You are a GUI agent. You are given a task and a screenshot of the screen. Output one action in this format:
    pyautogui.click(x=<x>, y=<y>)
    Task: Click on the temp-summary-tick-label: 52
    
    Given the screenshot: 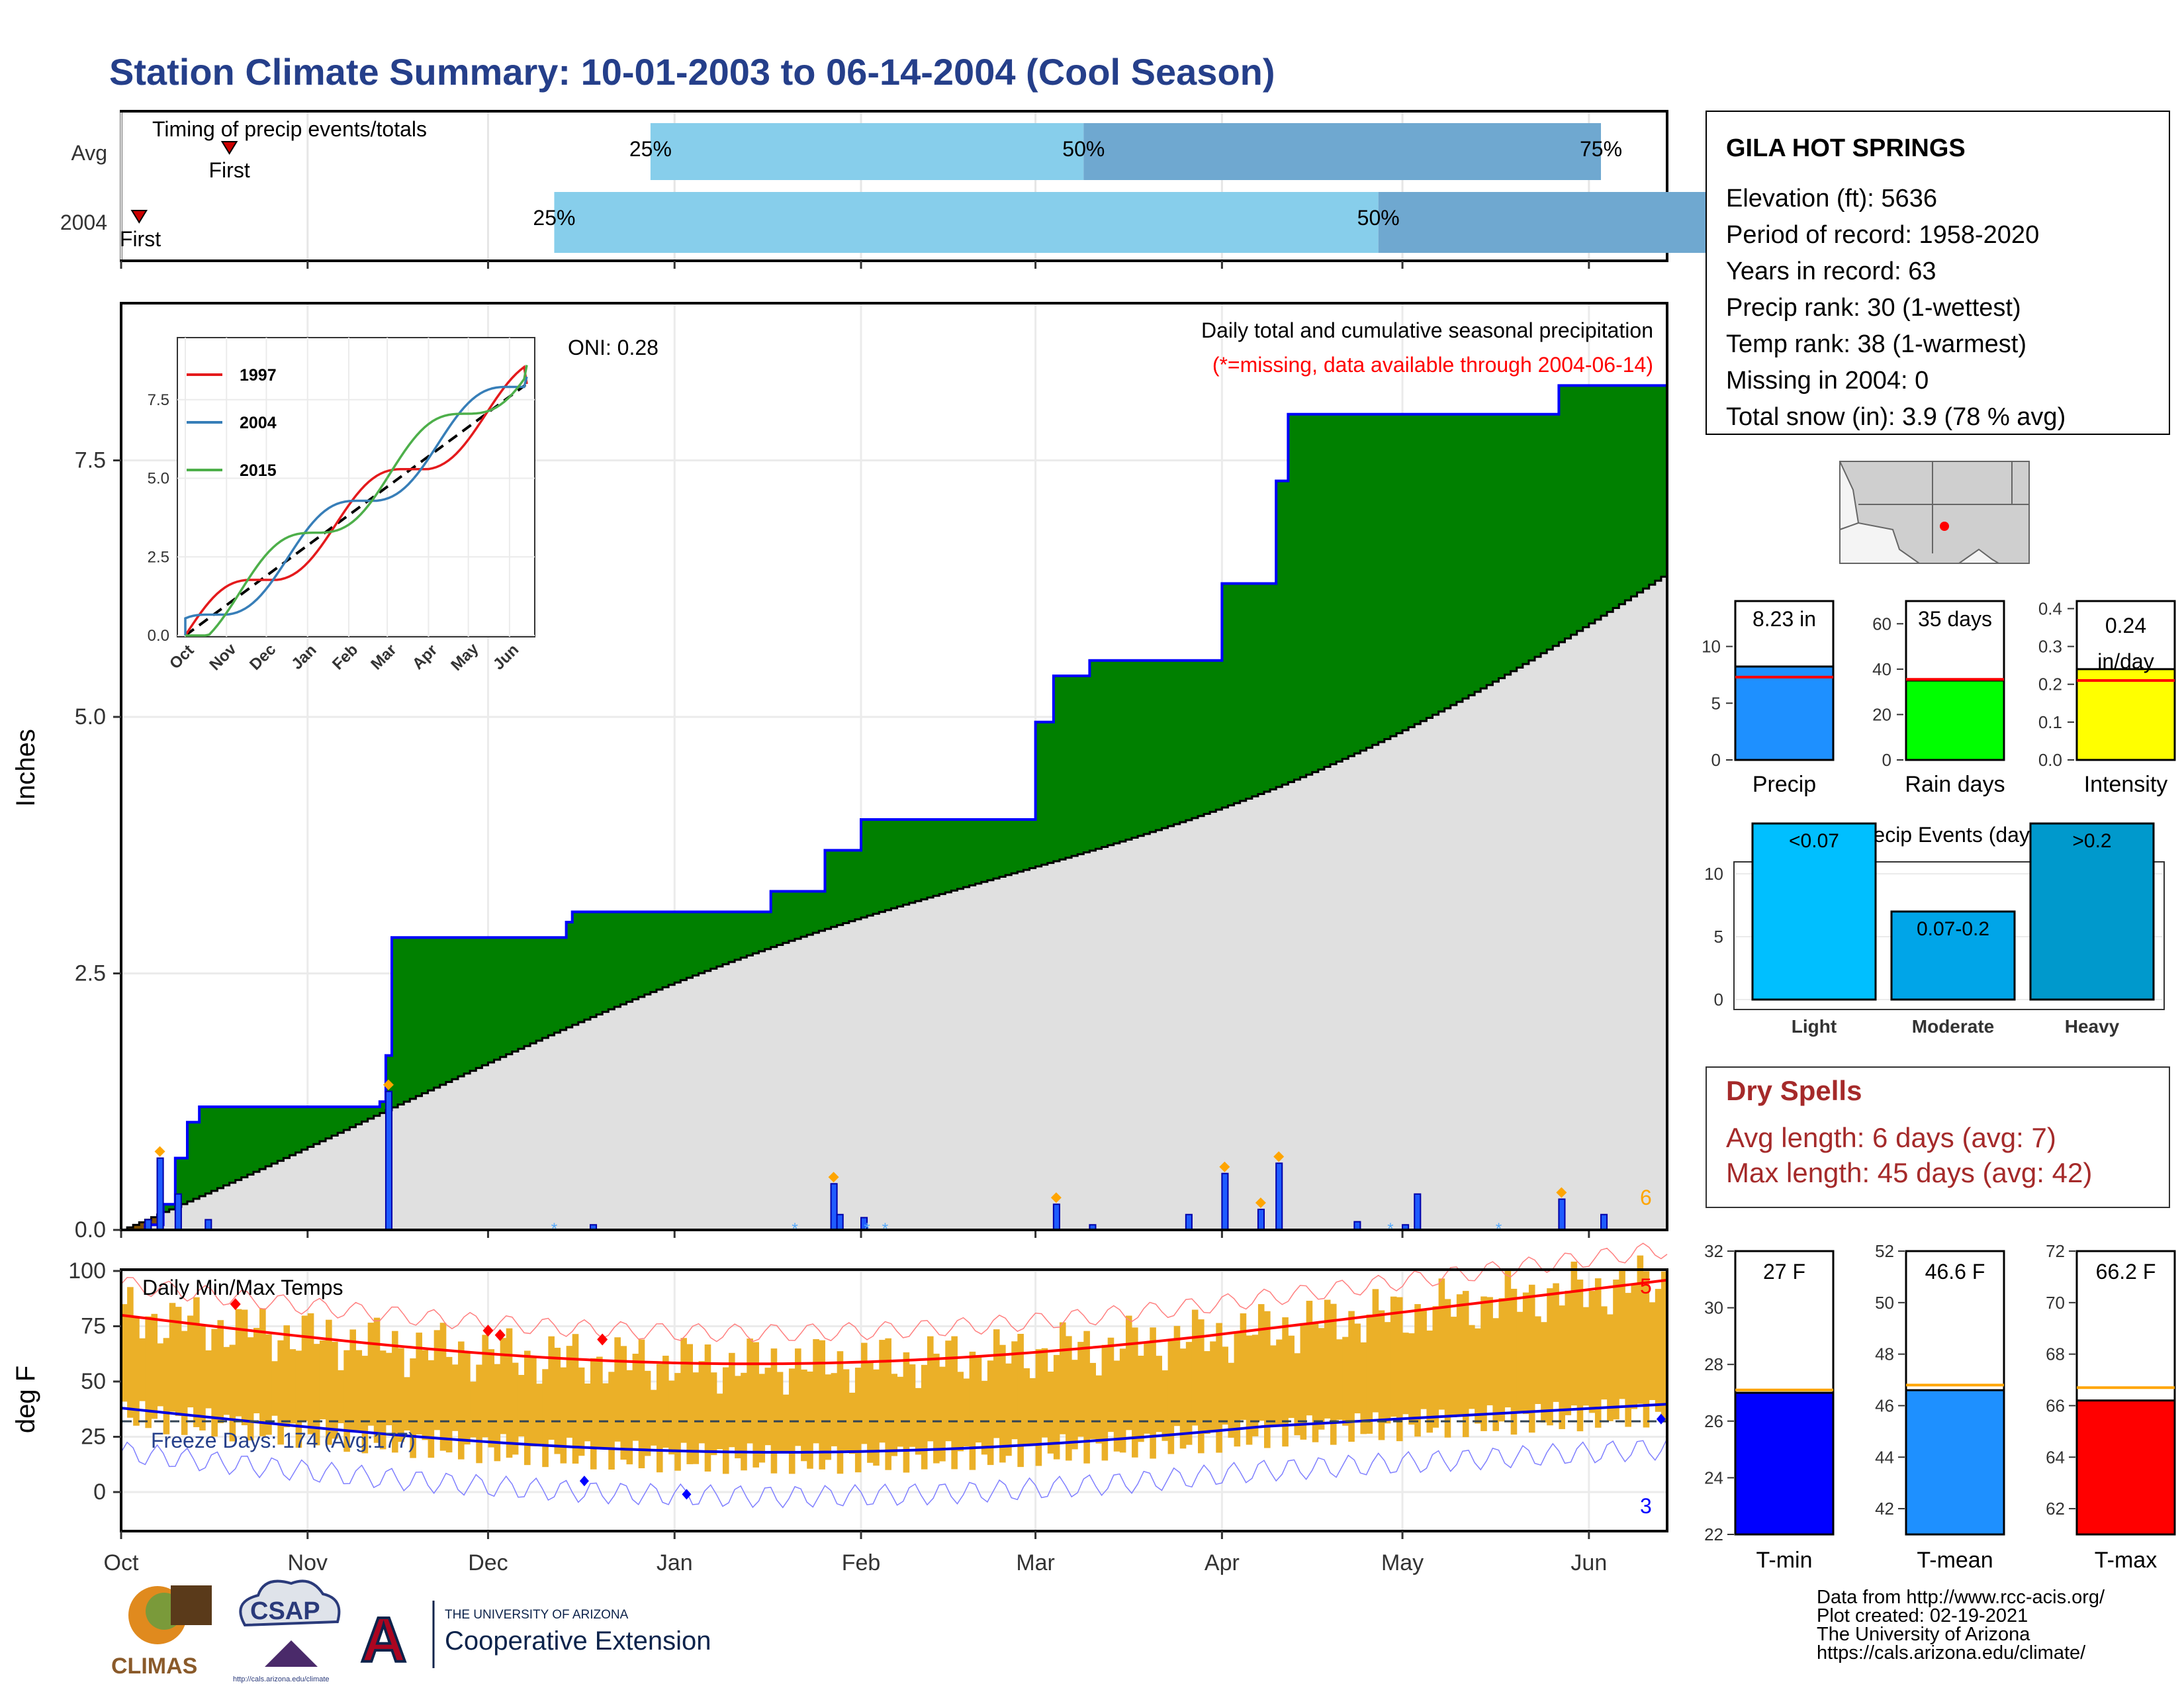 What is the action you would take?
    pyautogui.click(x=1885, y=1251)
    